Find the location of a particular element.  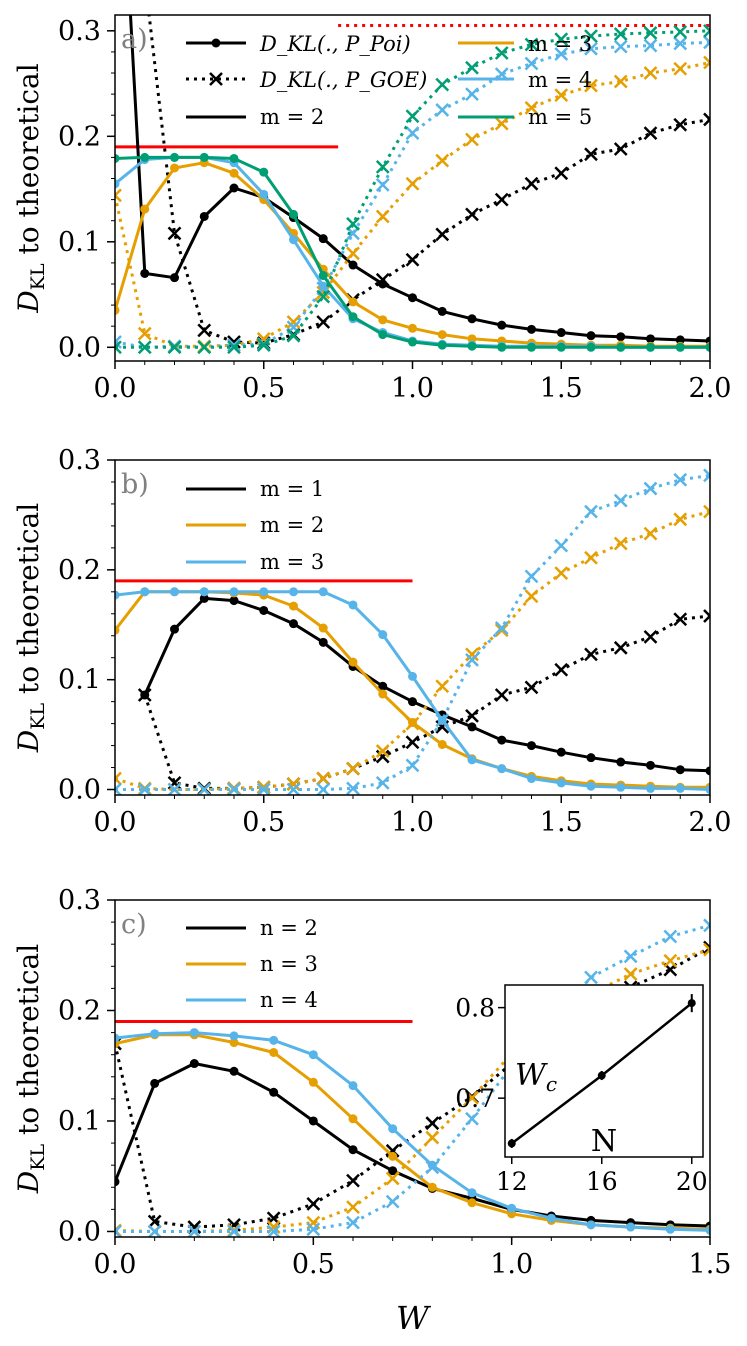

point-m3-goe-6-a is located at coordinates (293, 322).